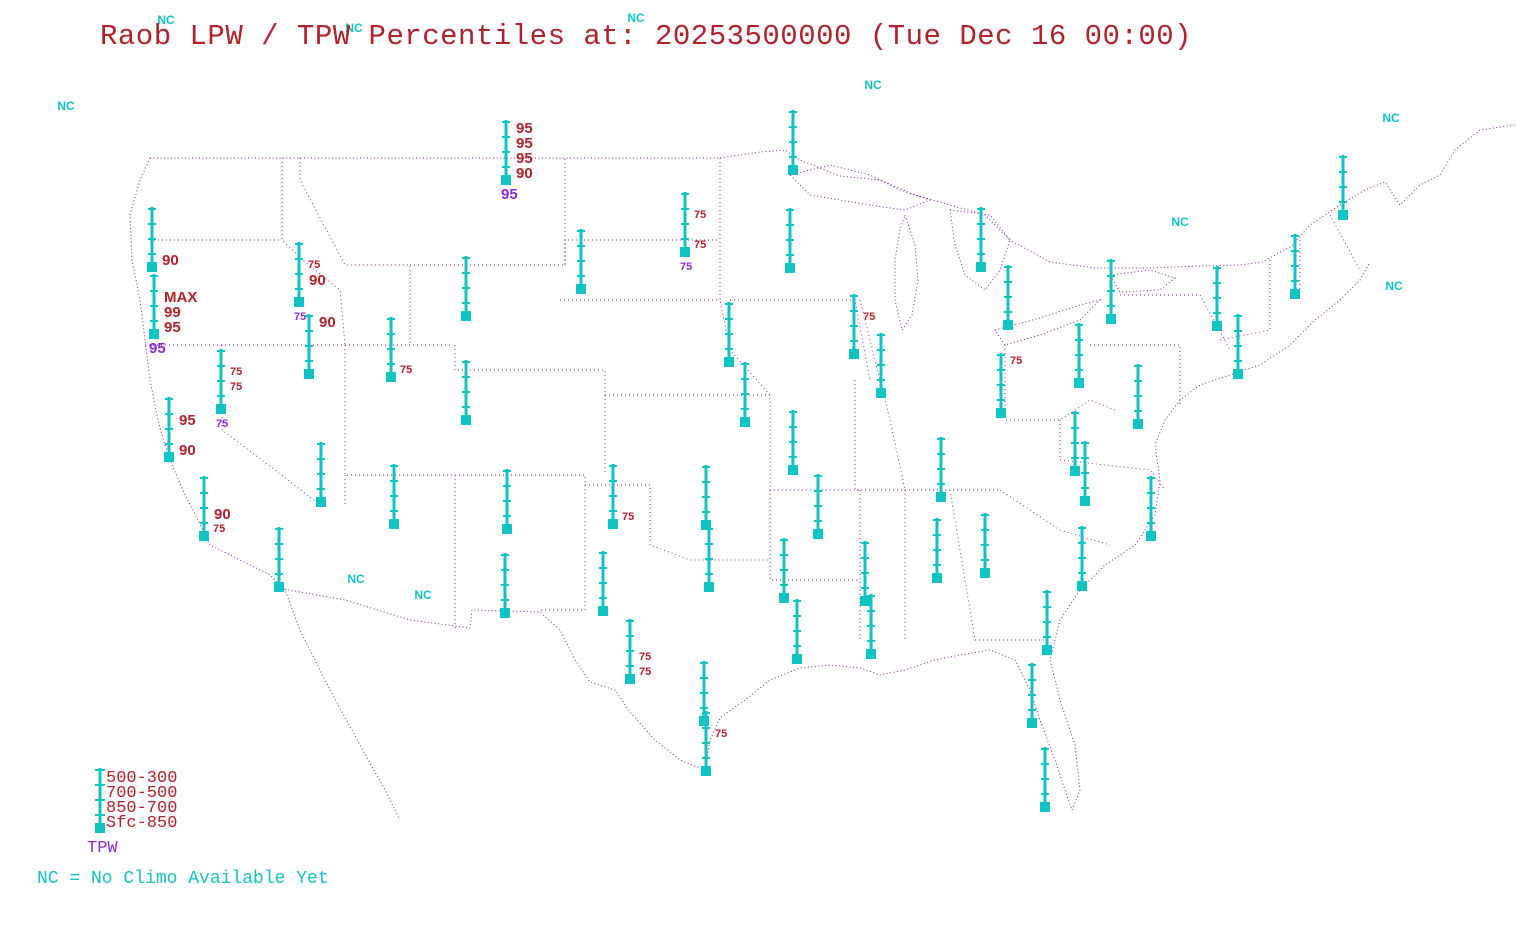  I want to click on lake-huron, so click(980, 250).